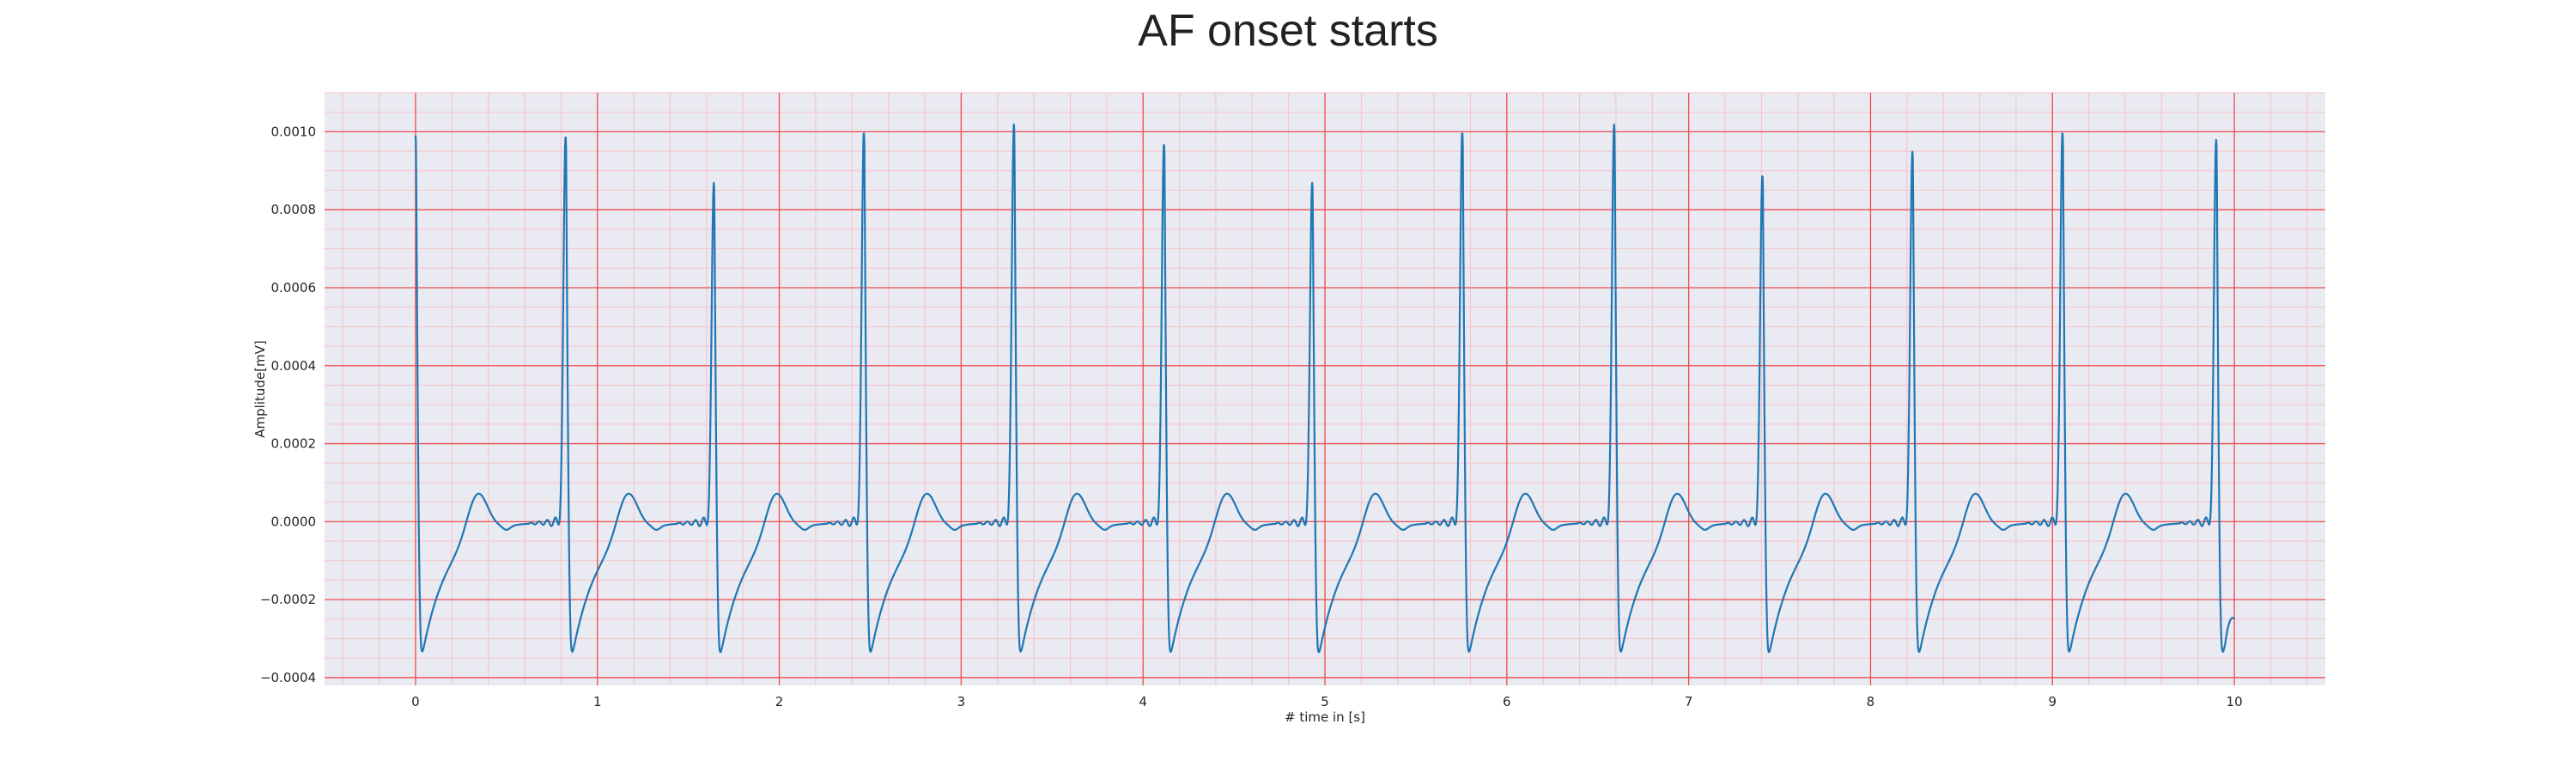  What do you see at coordinates (288, 599) in the screenshot?
I see `y-tick-label: −0.0002` at bounding box center [288, 599].